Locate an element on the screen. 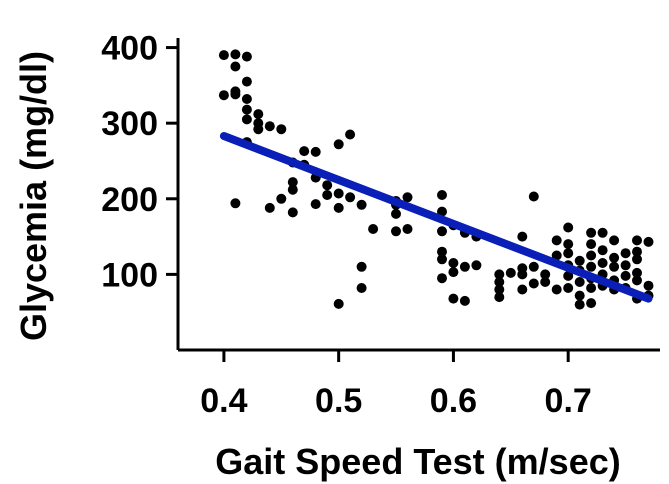  y-tick-label: 300 is located at coordinates (129, 124).